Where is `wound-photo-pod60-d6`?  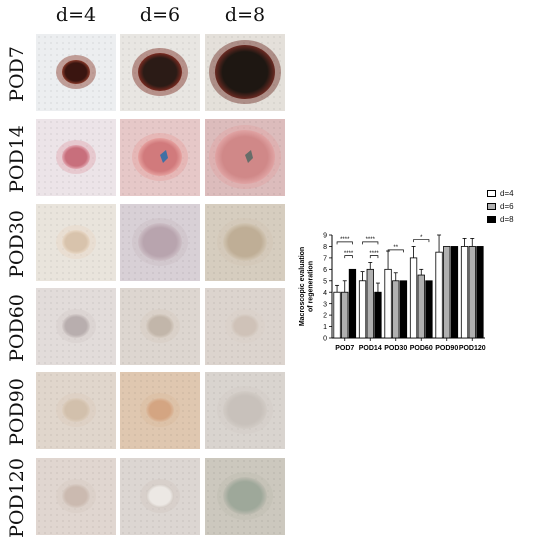 wound-photo-pod60-d6 is located at coordinates (160, 326).